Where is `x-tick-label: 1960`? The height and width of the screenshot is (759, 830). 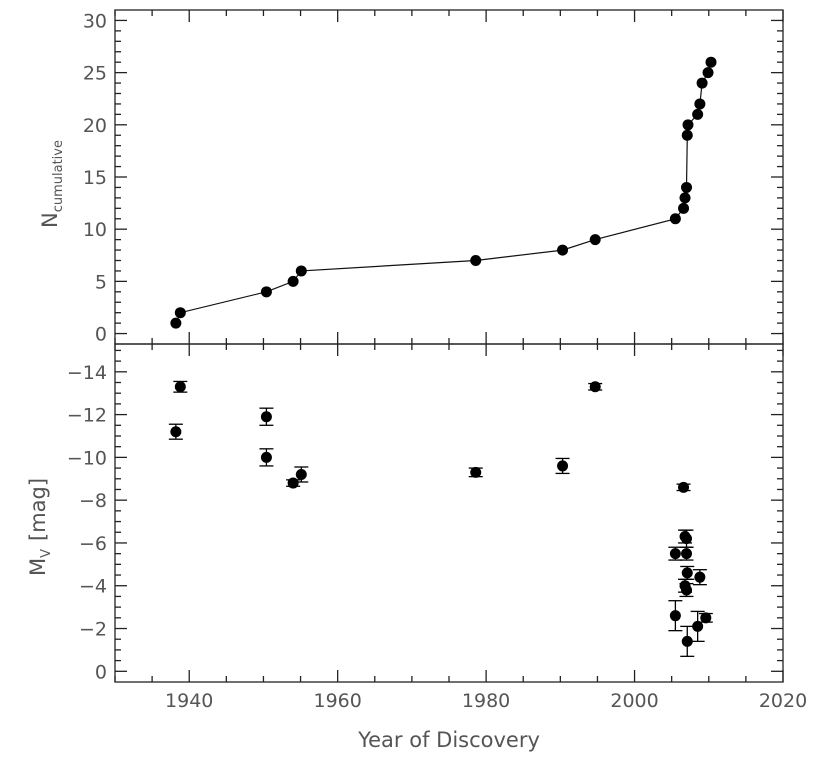 x-tick-label: 1960 is located at coordinates (337, 701).